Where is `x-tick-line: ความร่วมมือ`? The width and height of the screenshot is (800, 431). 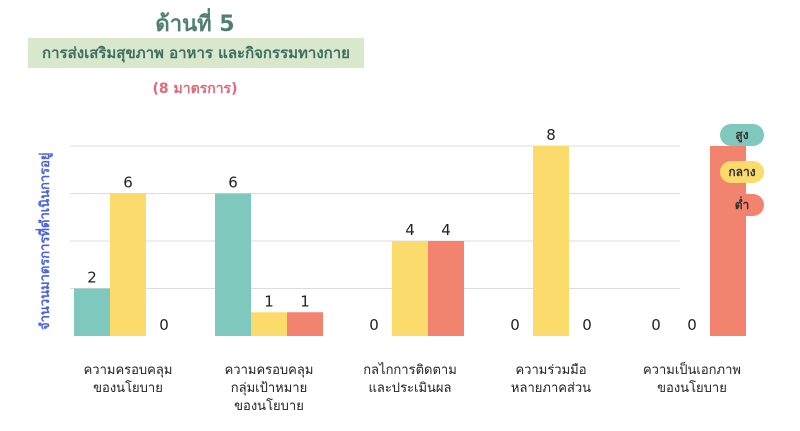
x-tick-line: ความร่วมมือ is located at coordinates (551, 370).